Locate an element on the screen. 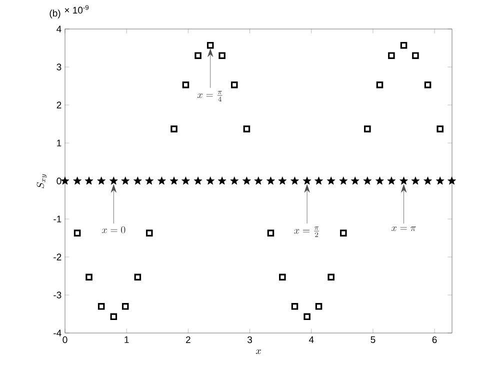 The width and height of the screenshot is (498, 375). y-axis-title: $S_{xy}$ is located at coordinates (41, 181).